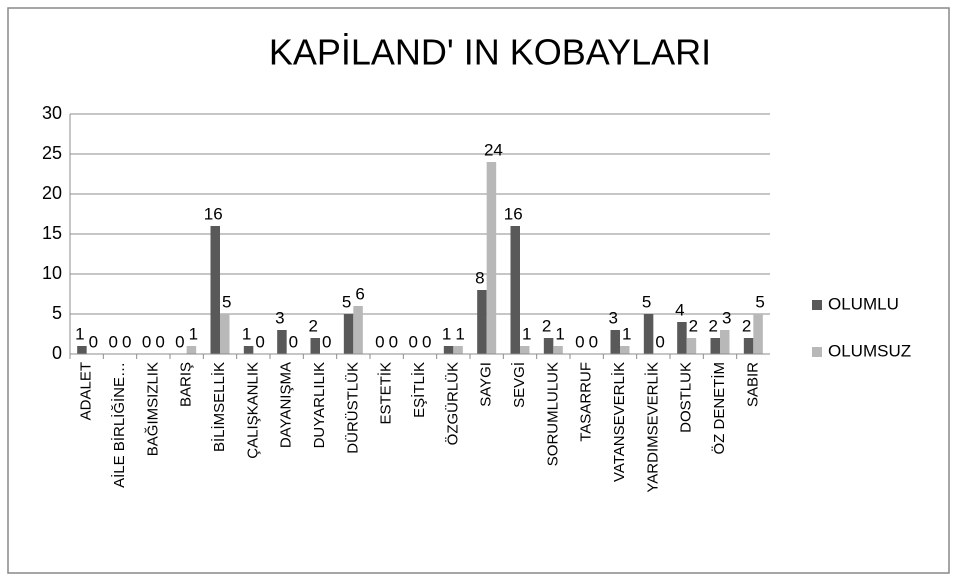 Image resolution: width=958 pixels, height=581 pixels. What do you see at coordinates (52, 113) in the screenshot?
I see `y-tick-label: 30` at bounding box center [52, 113].